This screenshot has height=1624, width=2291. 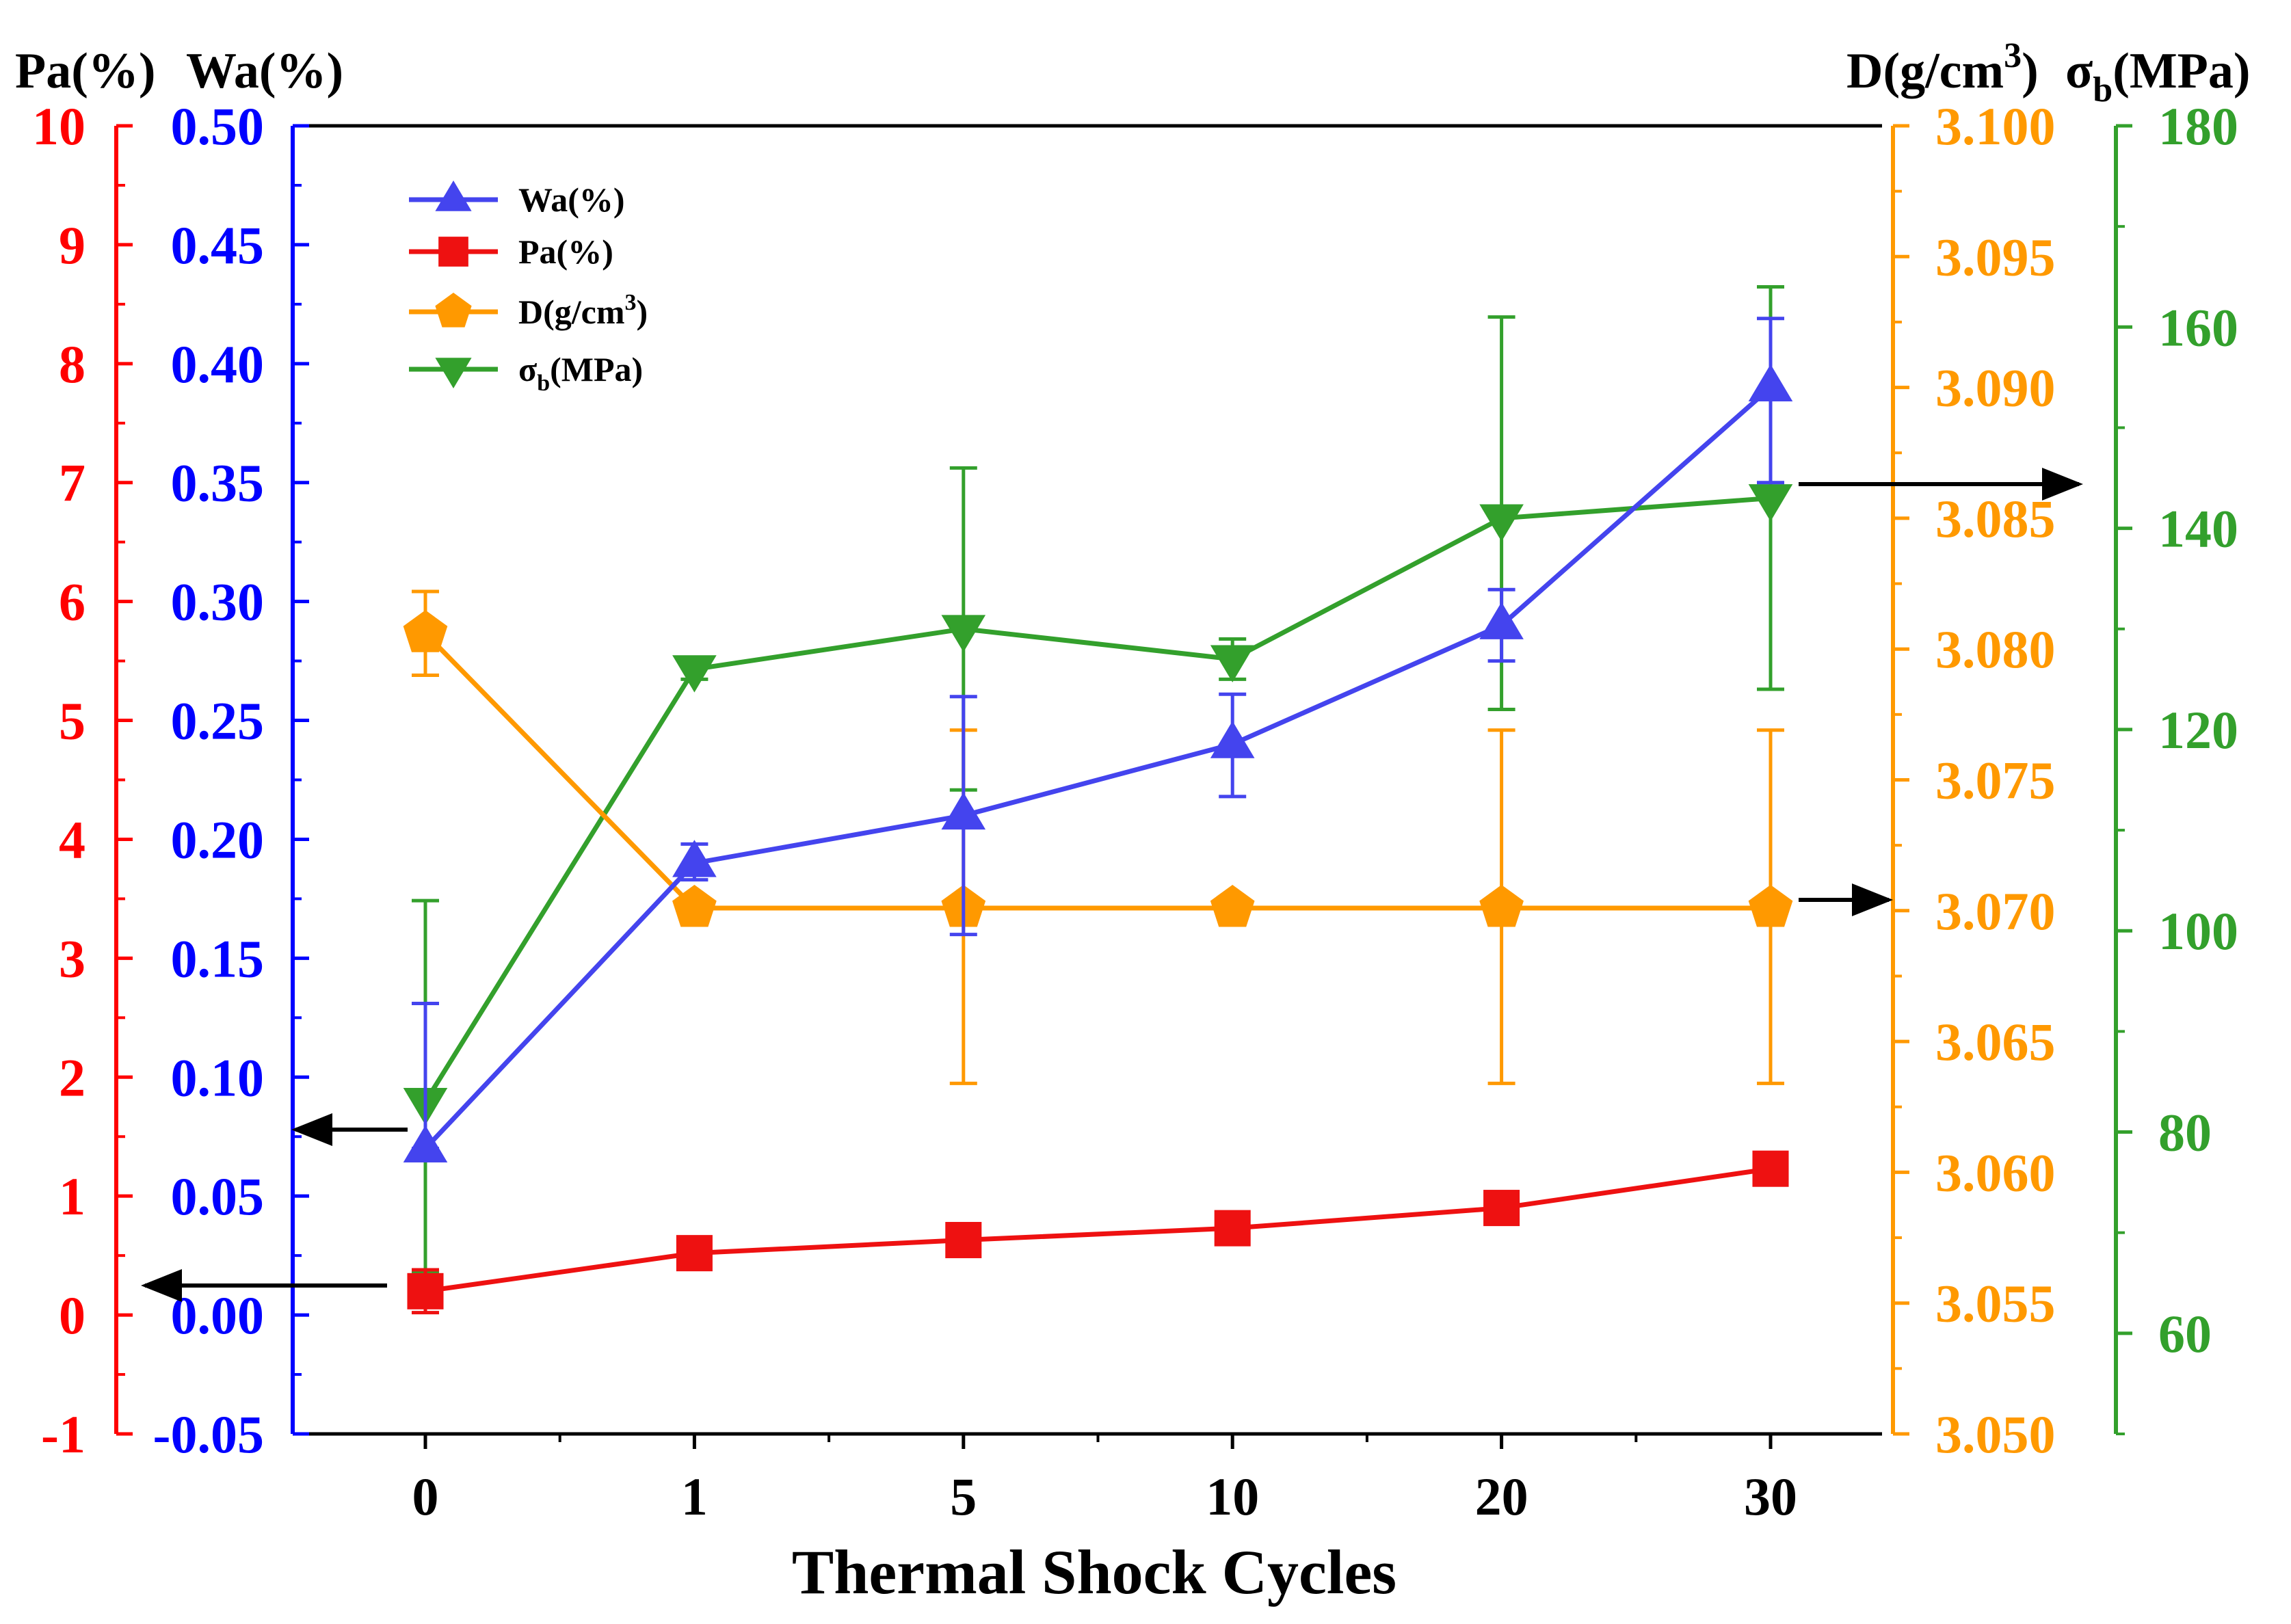 I want to click on wa-tick-label: 0.40, so click(x=218, y=364).